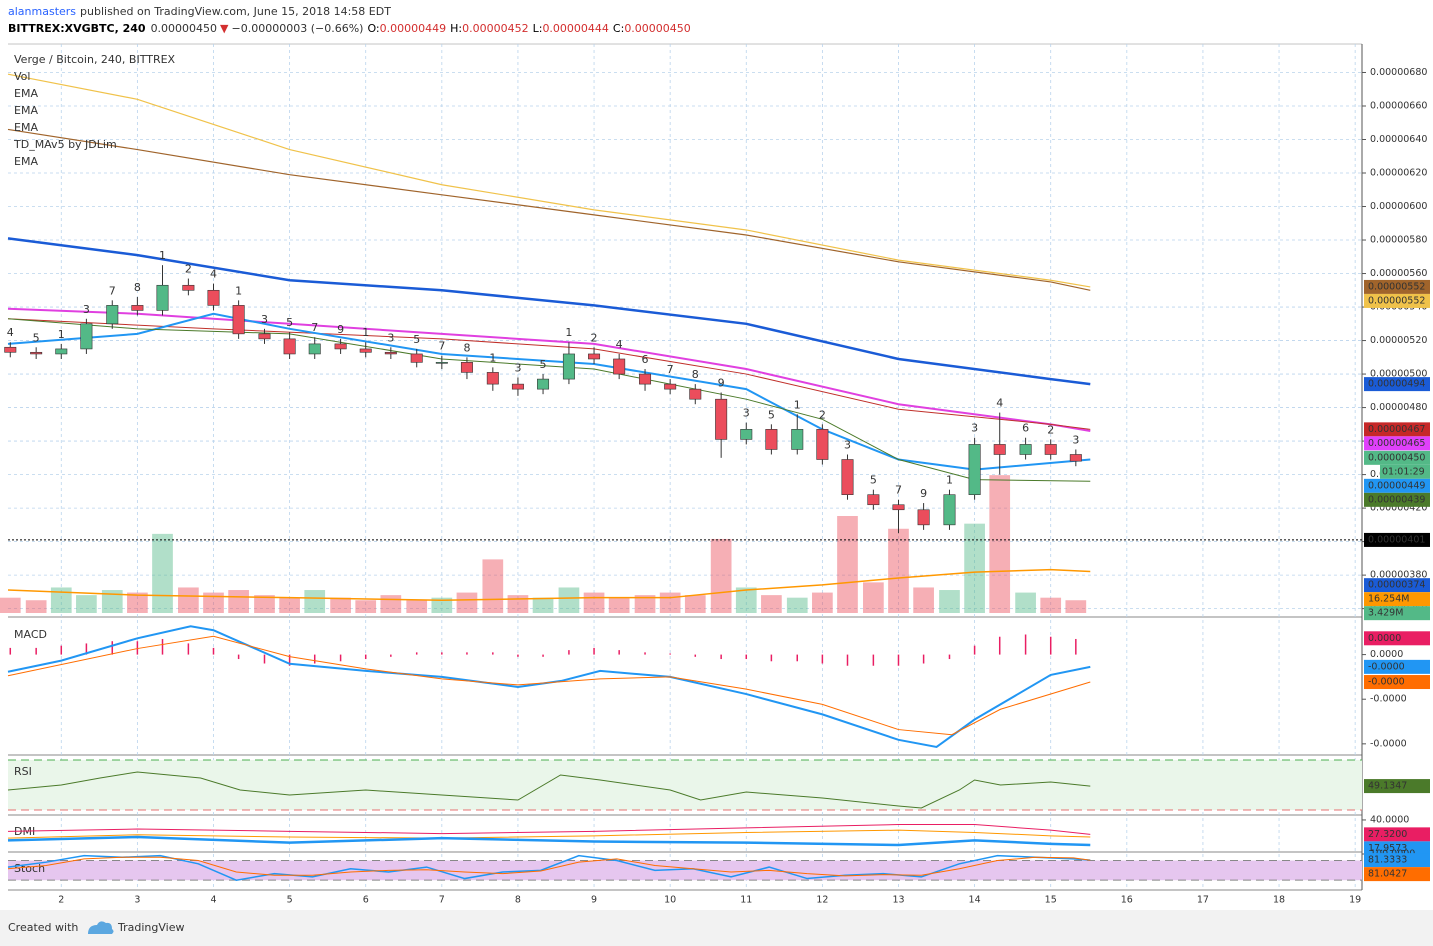 This screenshot has height=946, width=1433. What do you see at coordinates (65, 144) in the screenshot?
I see `legend-item: TD_MAv5 by JDLim` at bounding box center [65, 144].